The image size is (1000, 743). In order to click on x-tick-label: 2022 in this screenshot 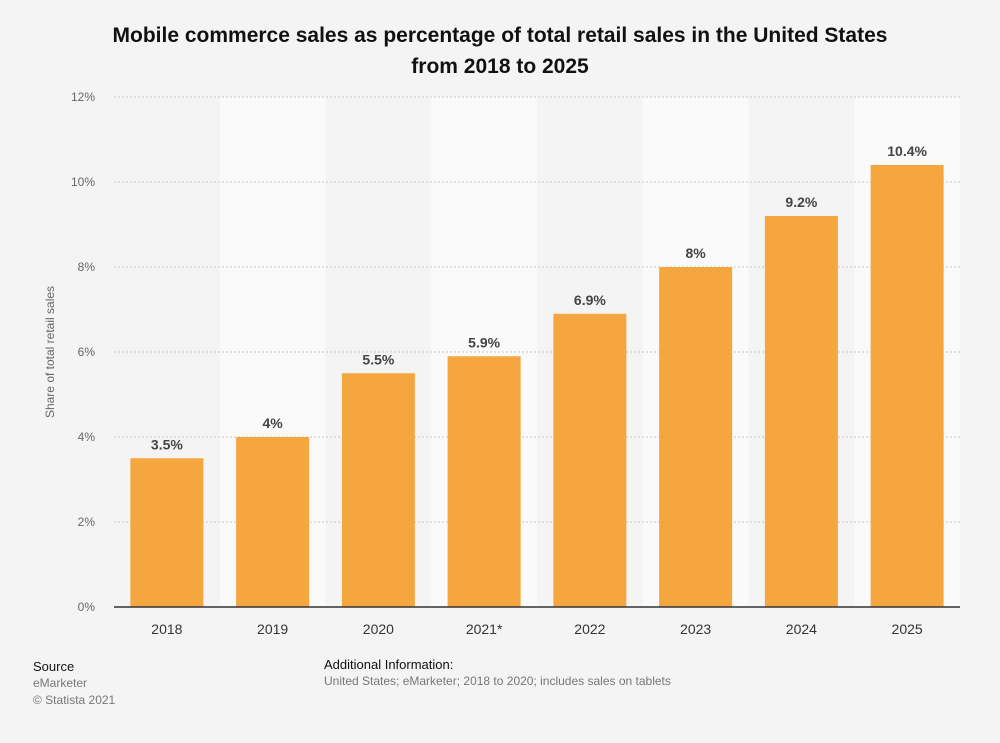, I will do `click(589, 629)`.